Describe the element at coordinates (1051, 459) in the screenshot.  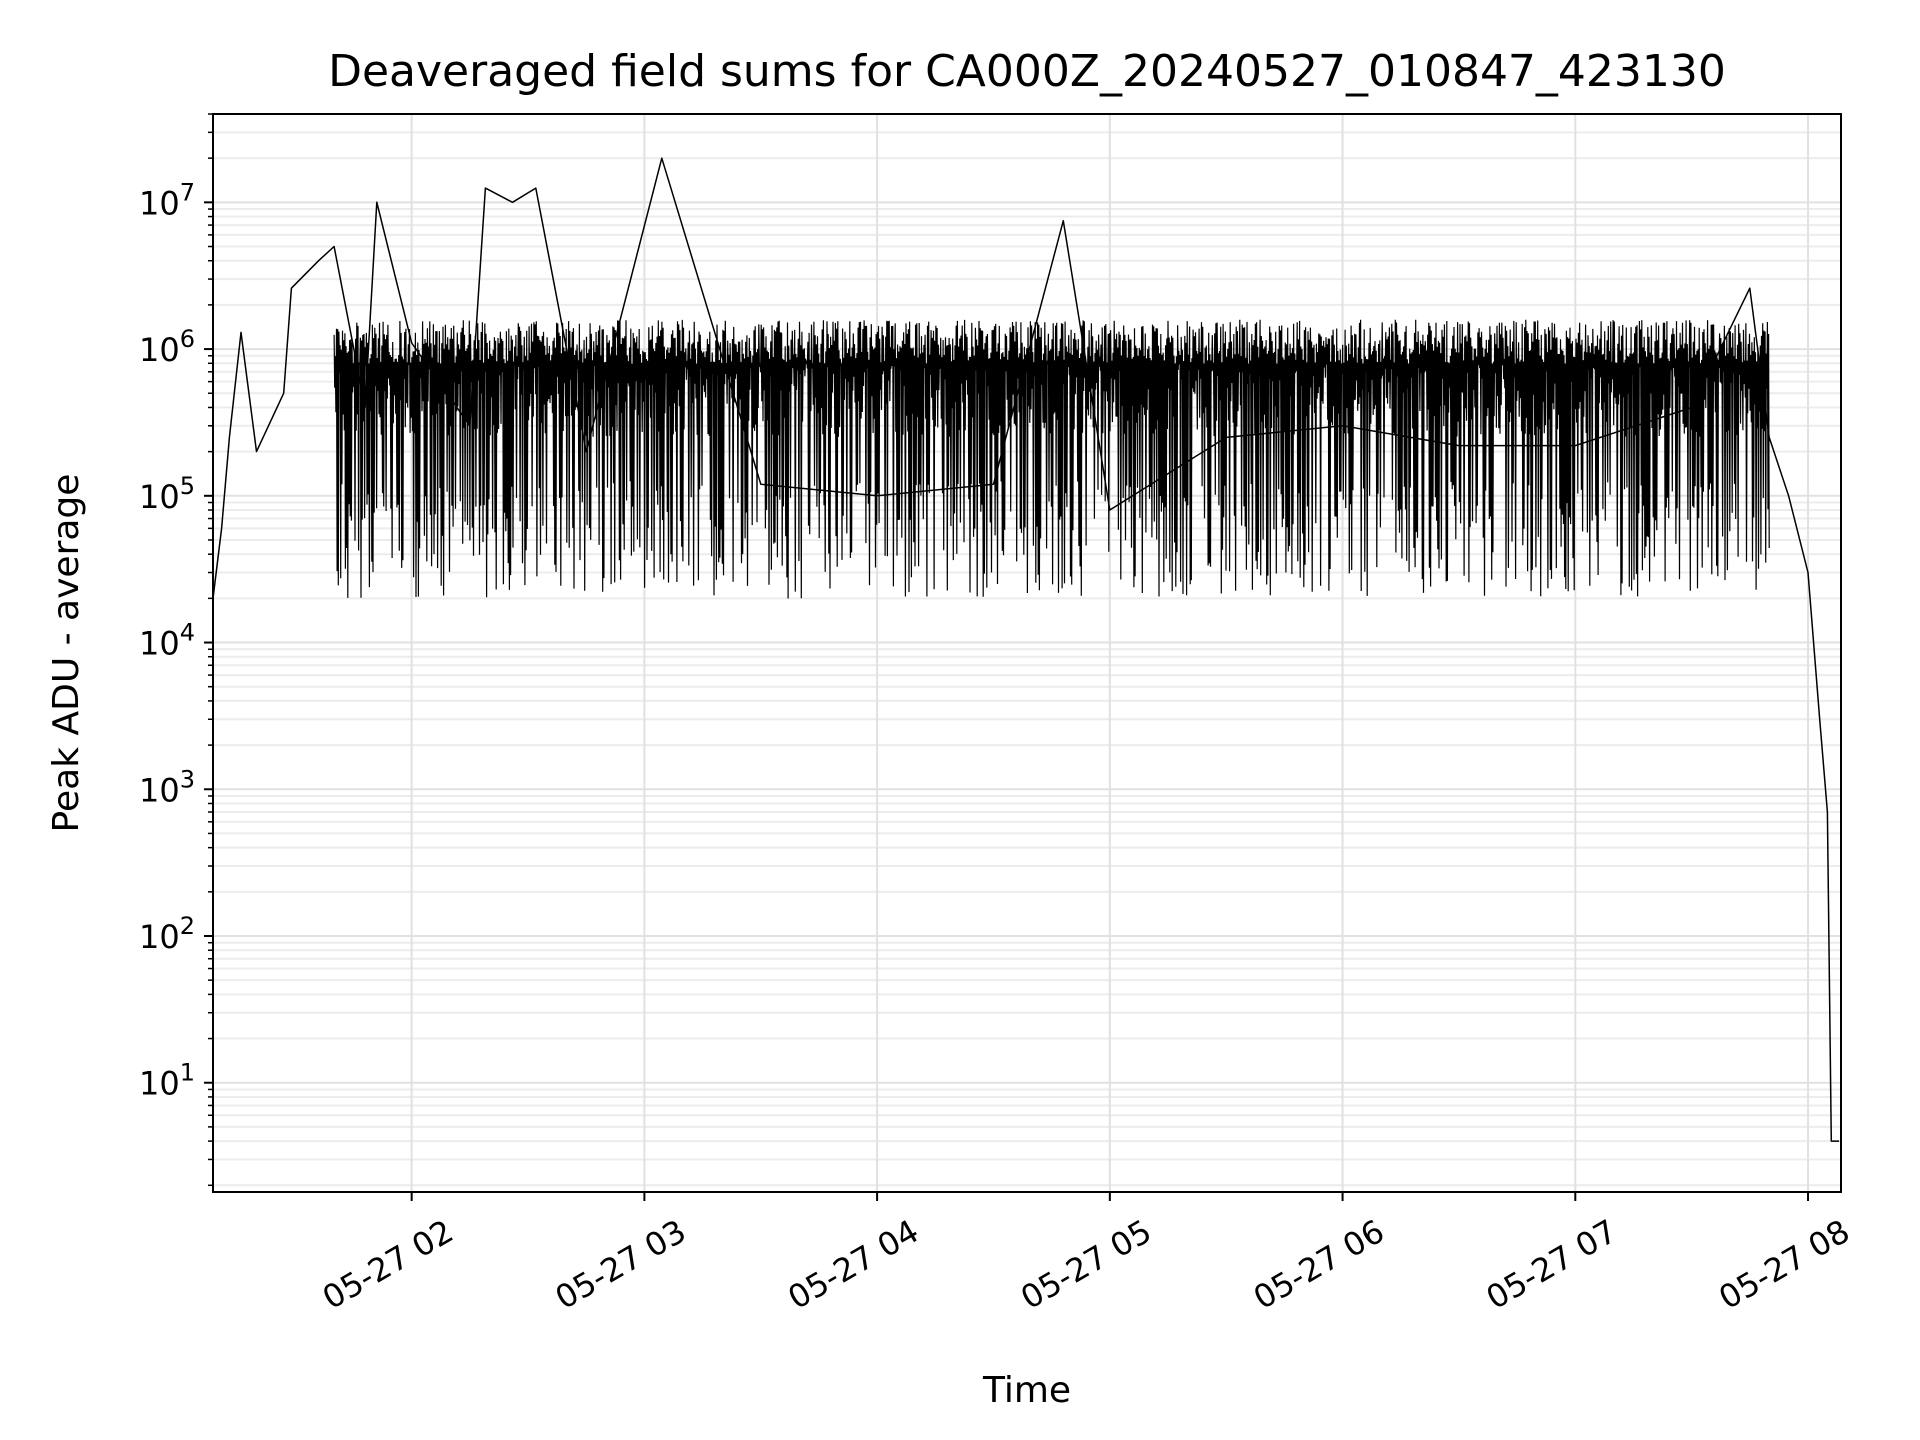
I see `series-line-dense` at that location.